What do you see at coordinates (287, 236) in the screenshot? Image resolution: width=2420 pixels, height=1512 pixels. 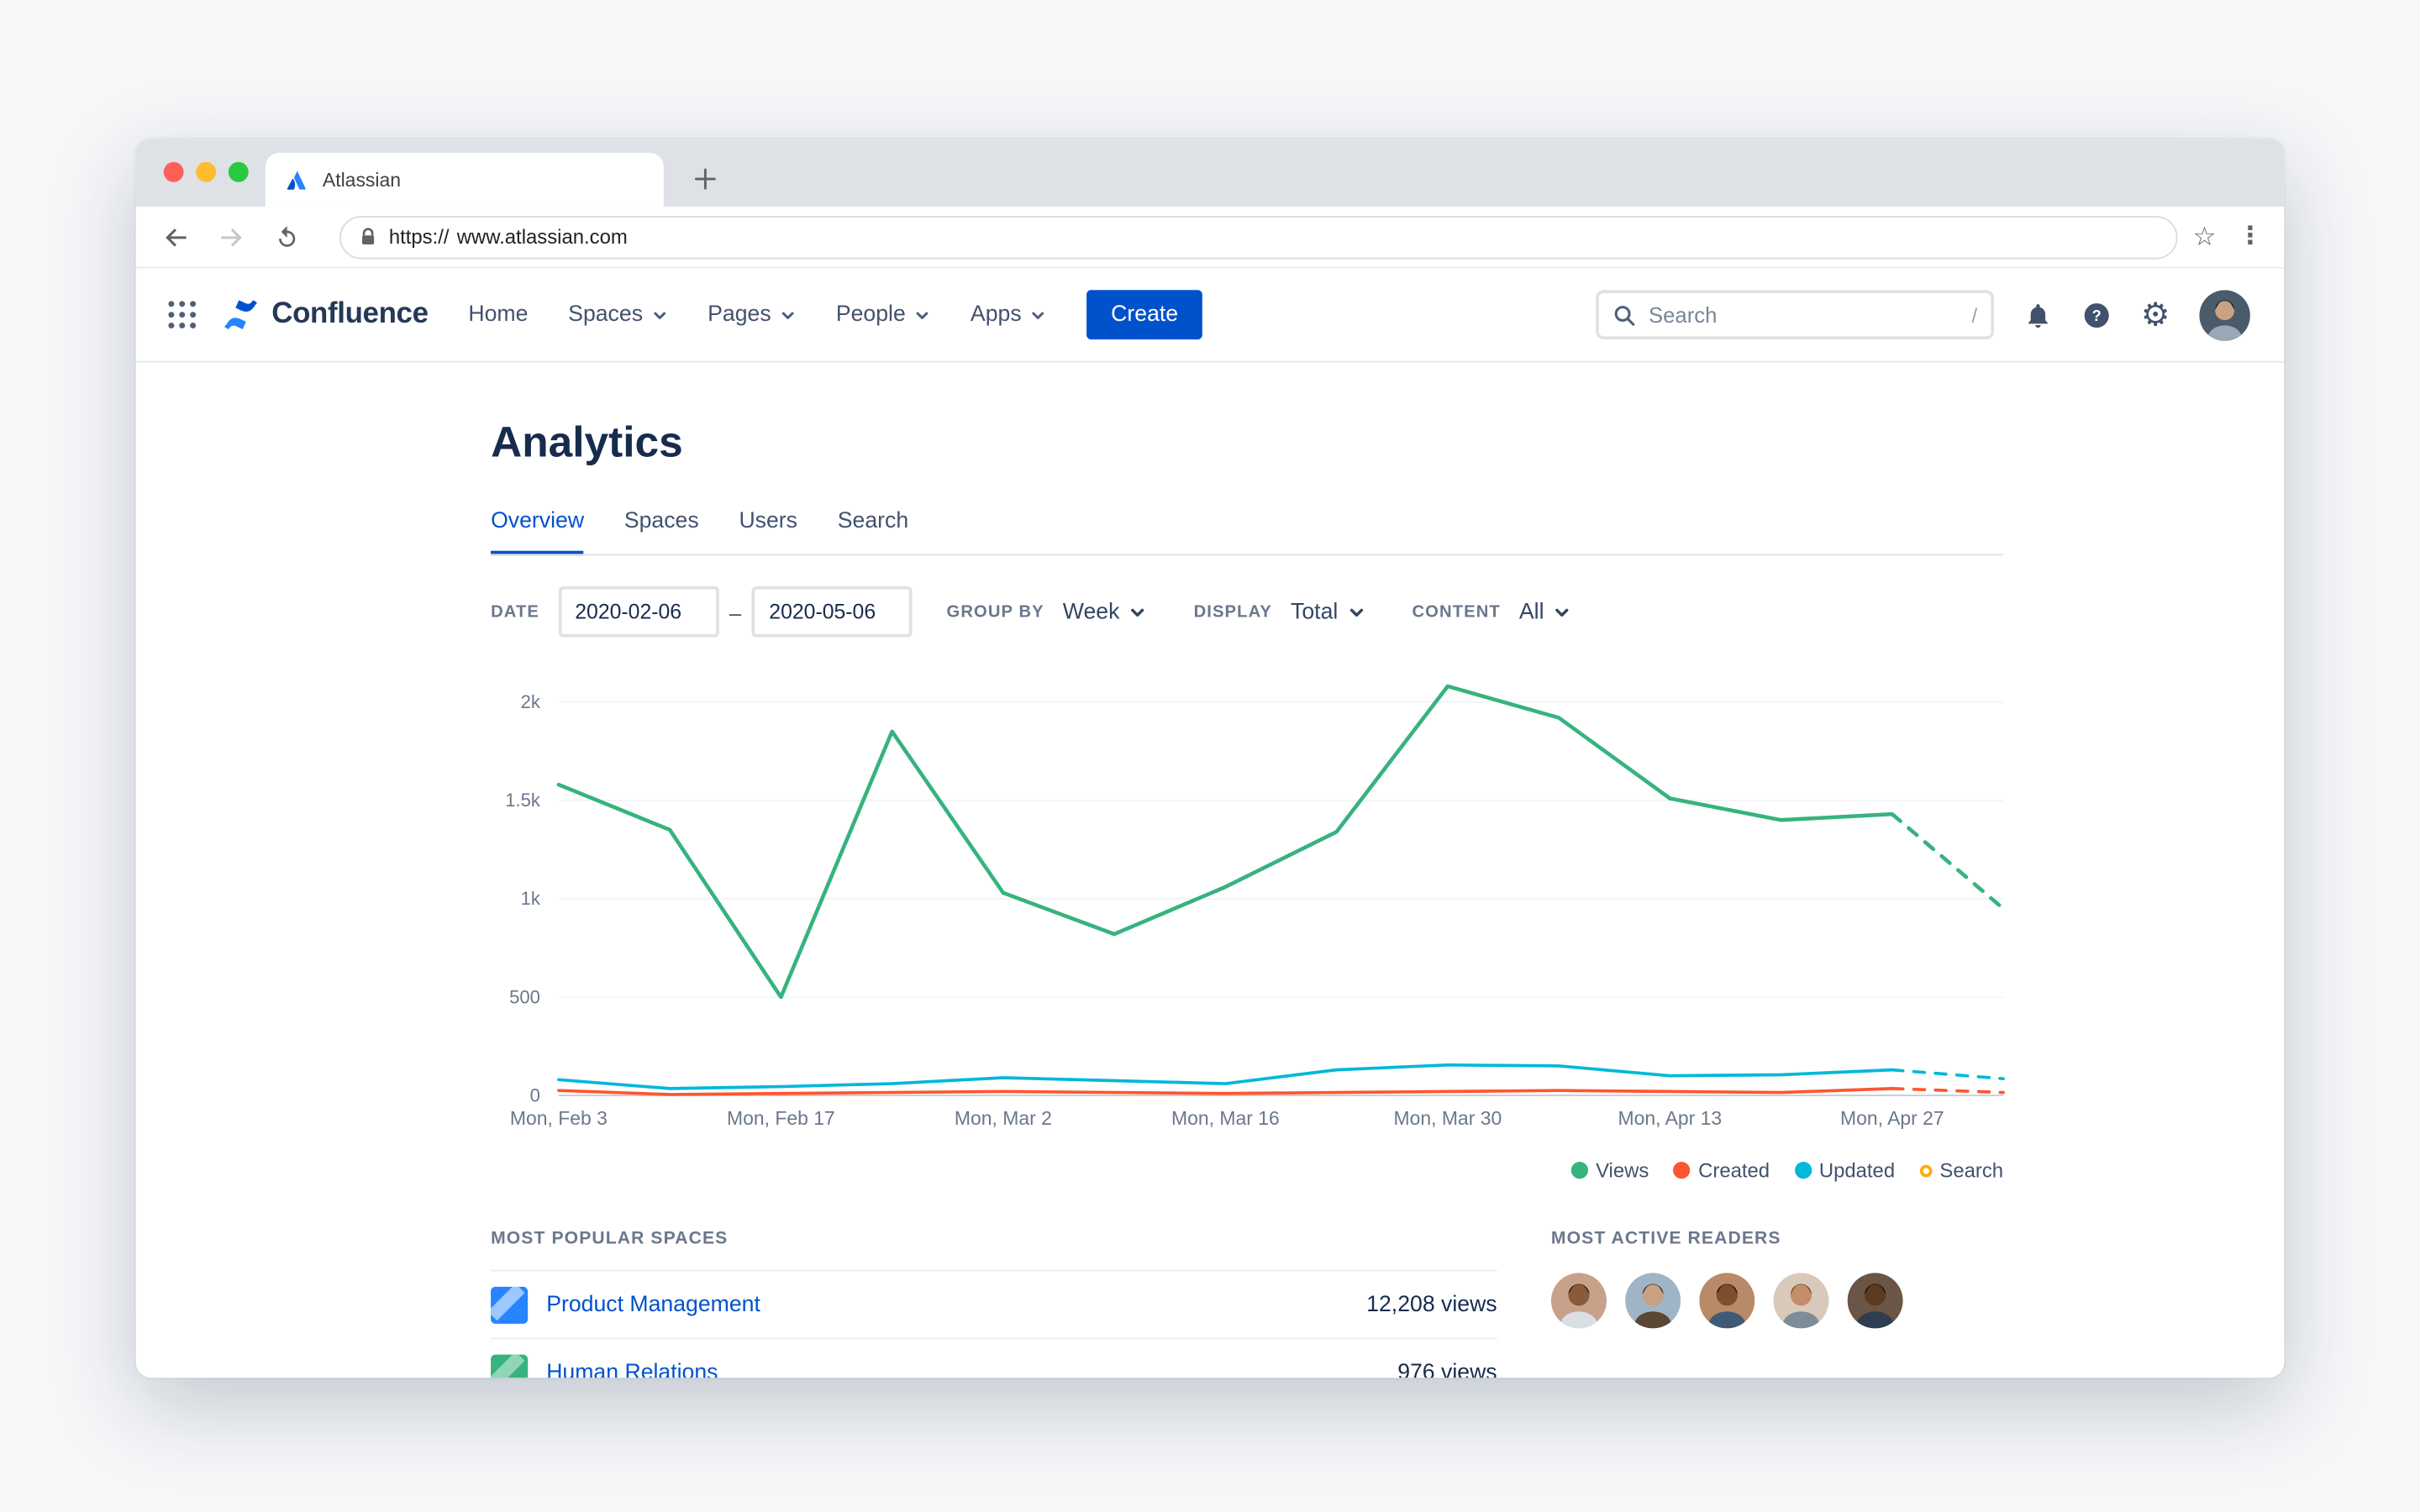 I see `reload-button` at bounding box center [287, 236].